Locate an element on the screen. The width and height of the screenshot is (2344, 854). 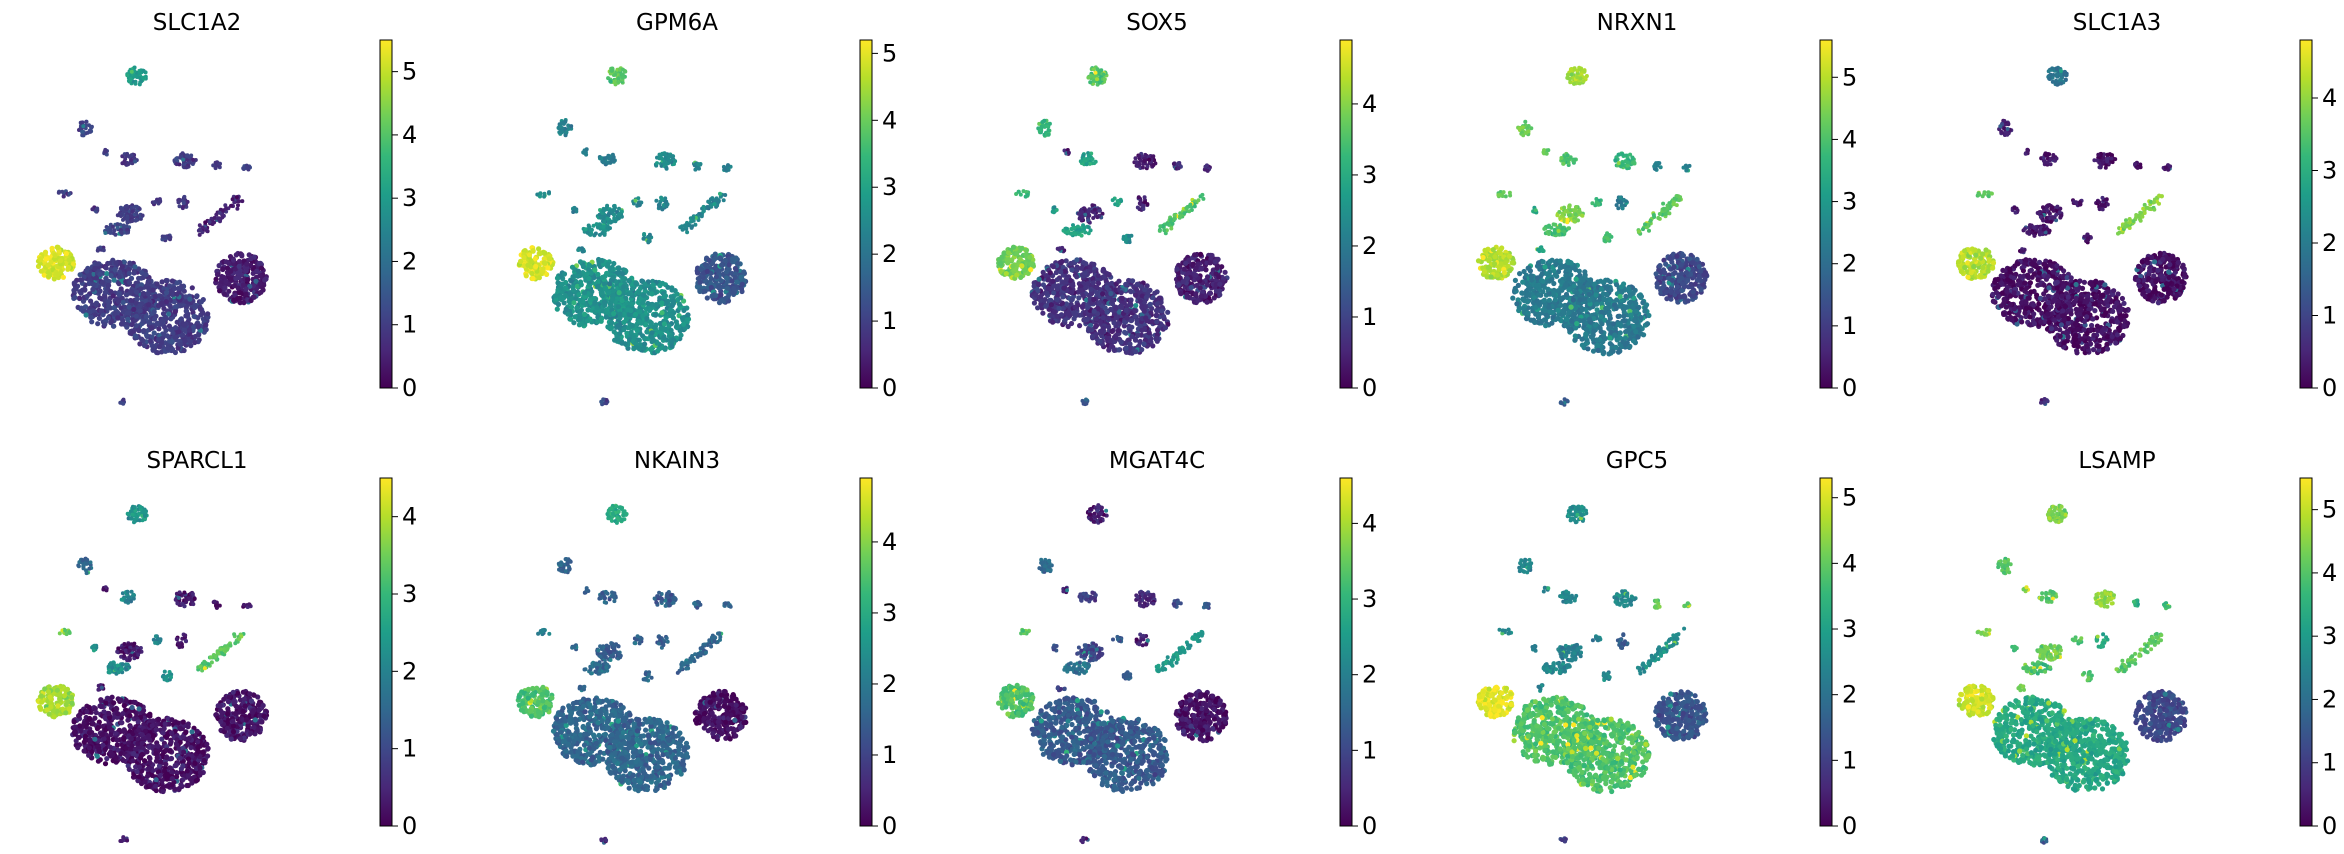
colorbar-tick-label: 1 is located at coordinates (409, 325).